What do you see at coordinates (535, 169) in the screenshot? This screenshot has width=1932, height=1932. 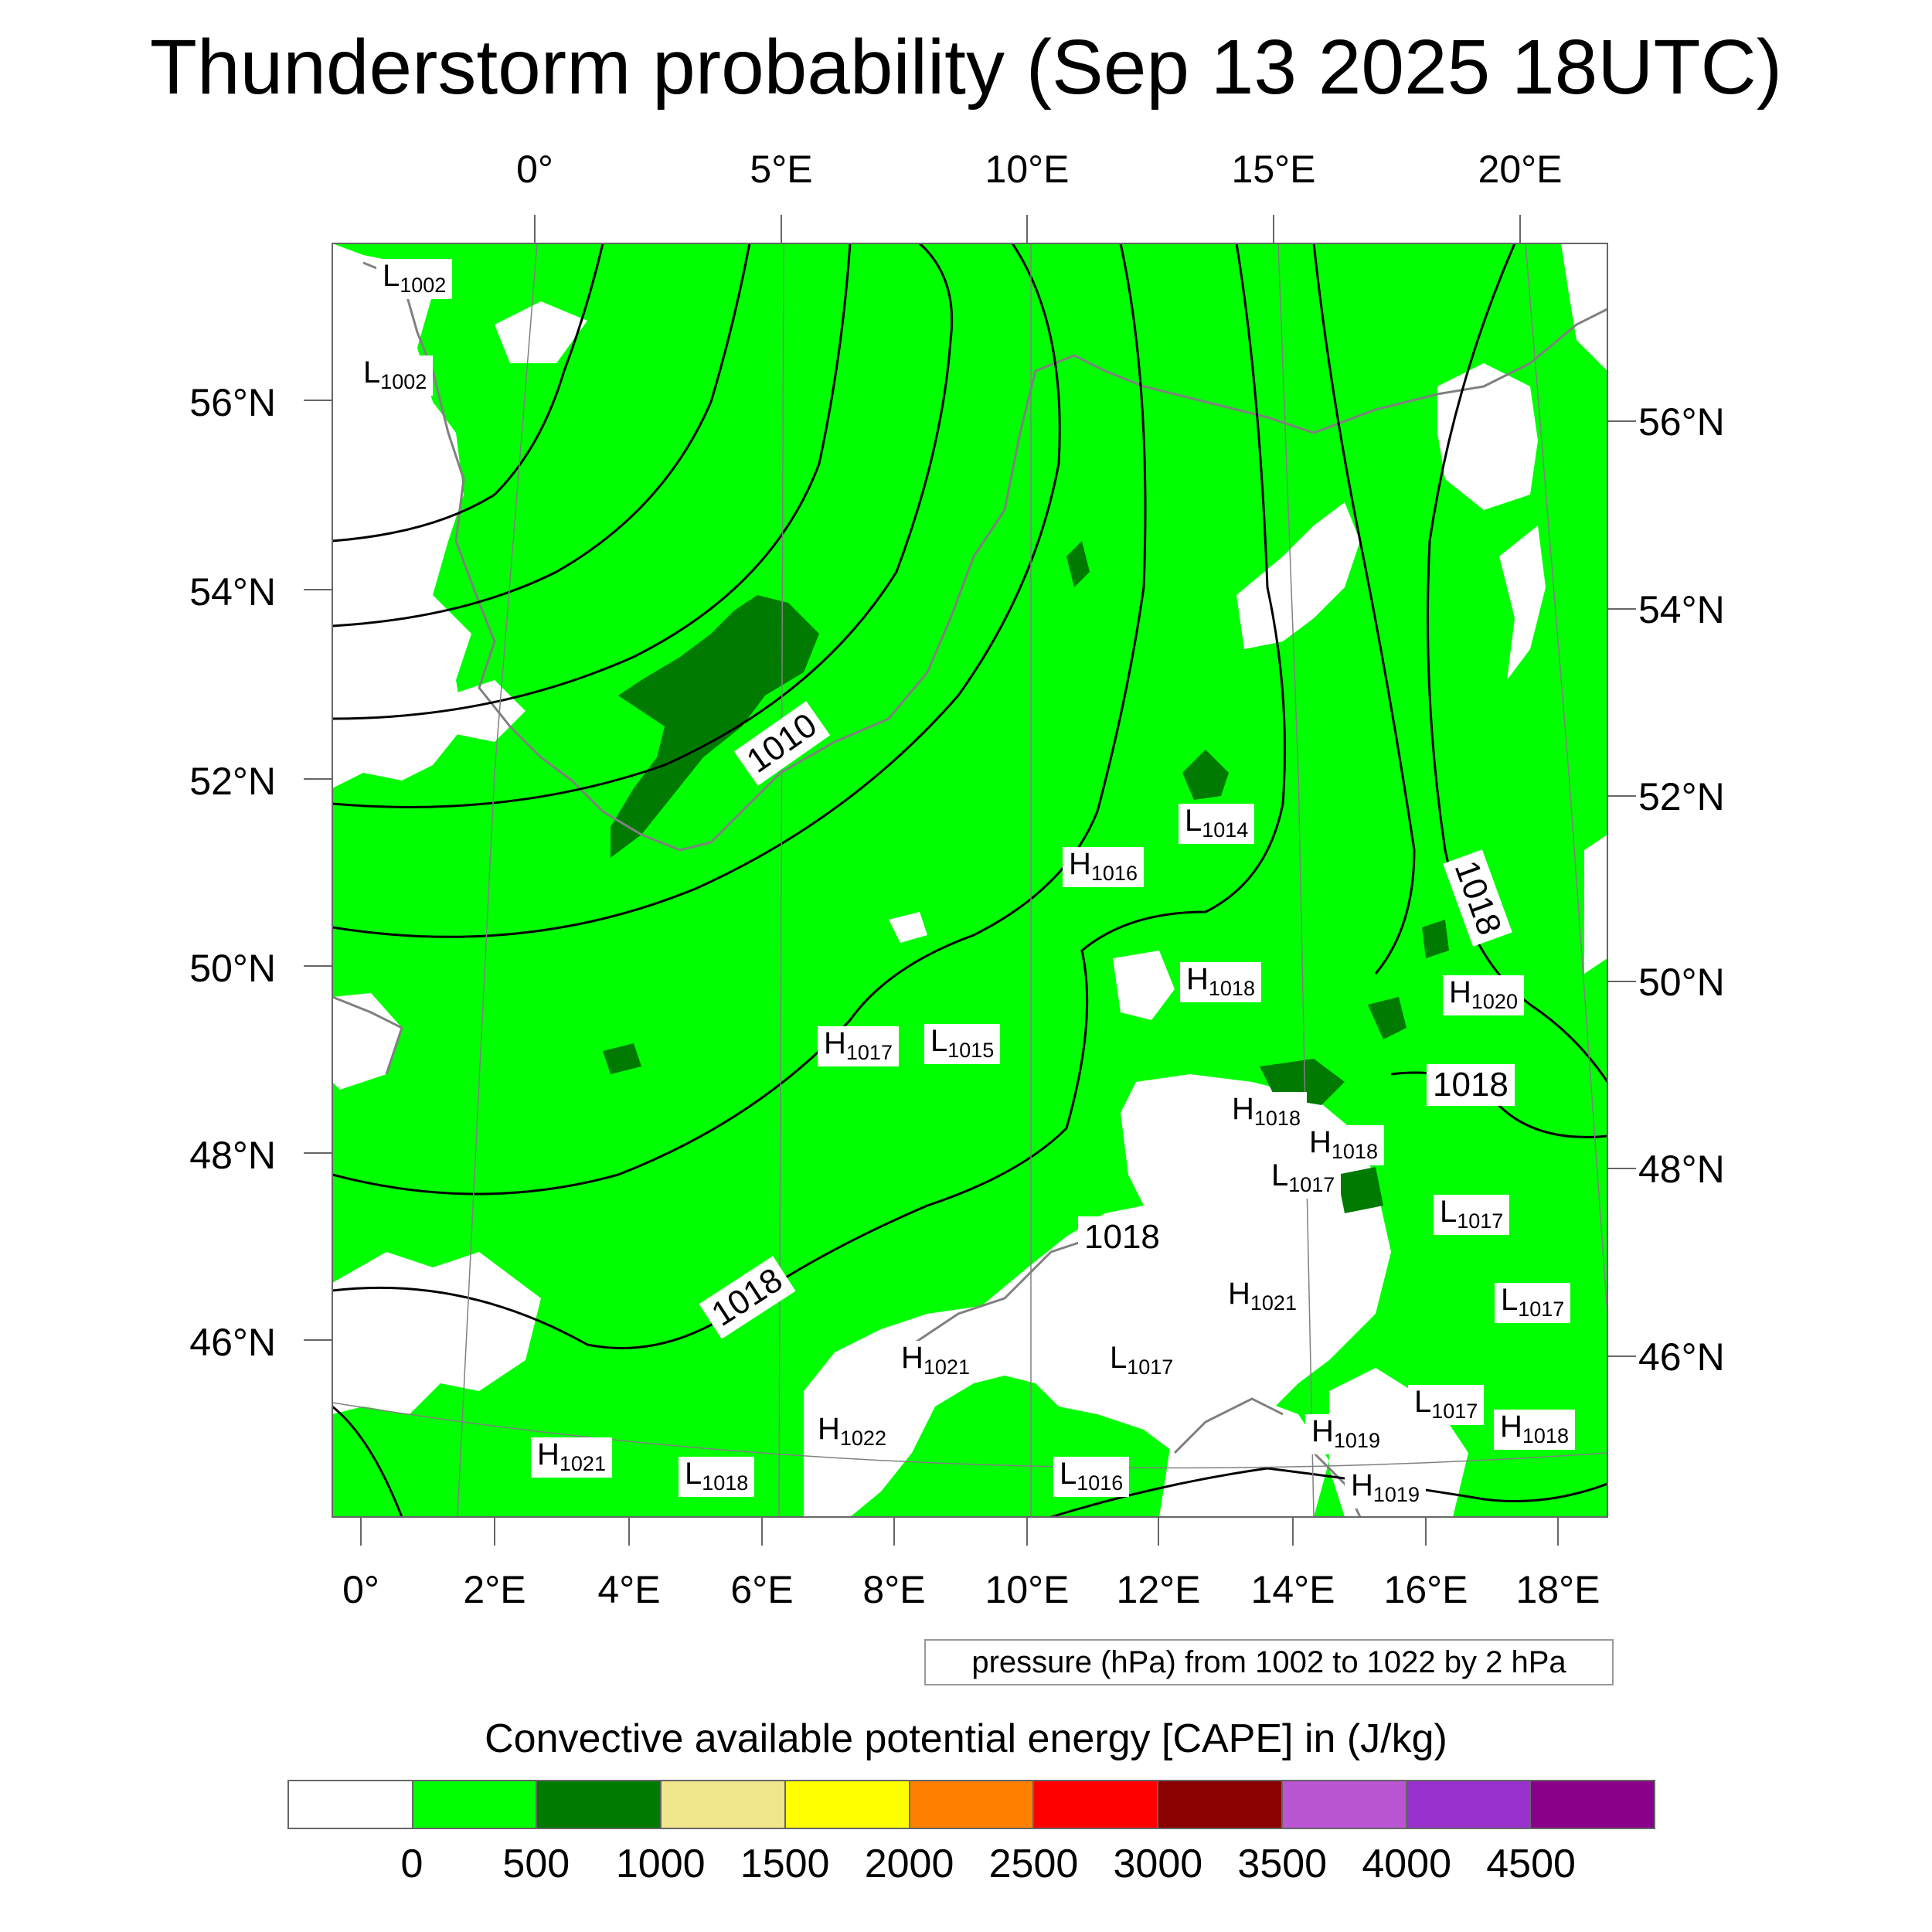 I see `top-lon-label: 0°` at bounding box center [535, 169].